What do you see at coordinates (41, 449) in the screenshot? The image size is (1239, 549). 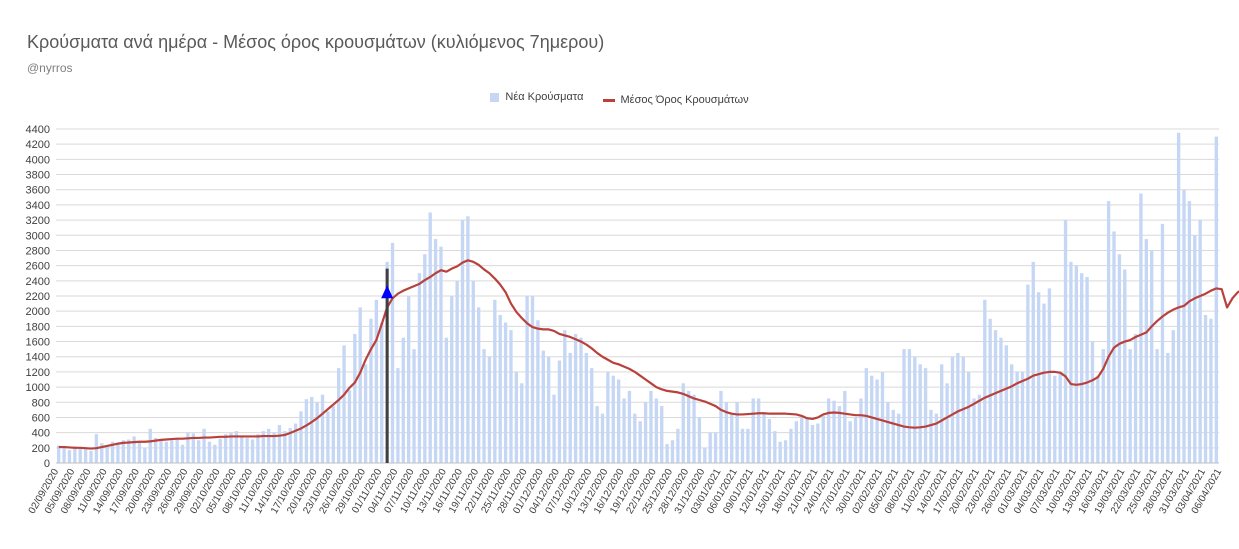 I see `y-tick-label: 200` at bounding box center [41, 449].